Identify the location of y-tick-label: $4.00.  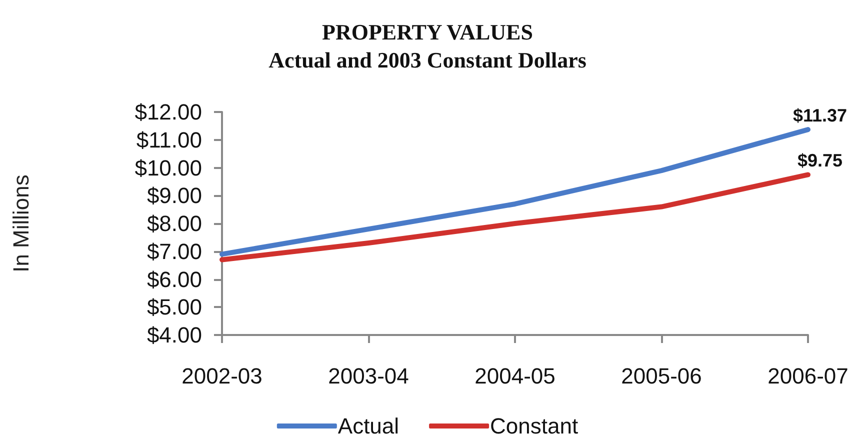
(174, 335).